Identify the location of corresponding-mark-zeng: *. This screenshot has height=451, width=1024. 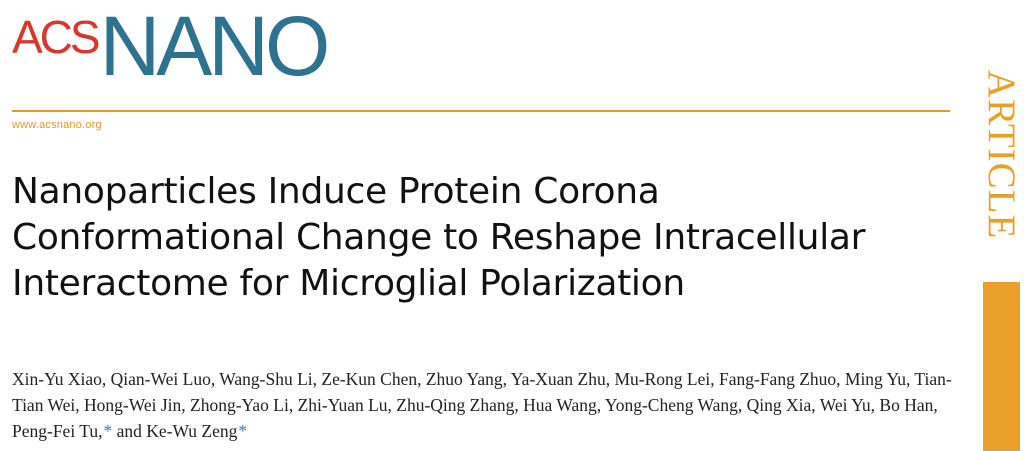
(243, 431).